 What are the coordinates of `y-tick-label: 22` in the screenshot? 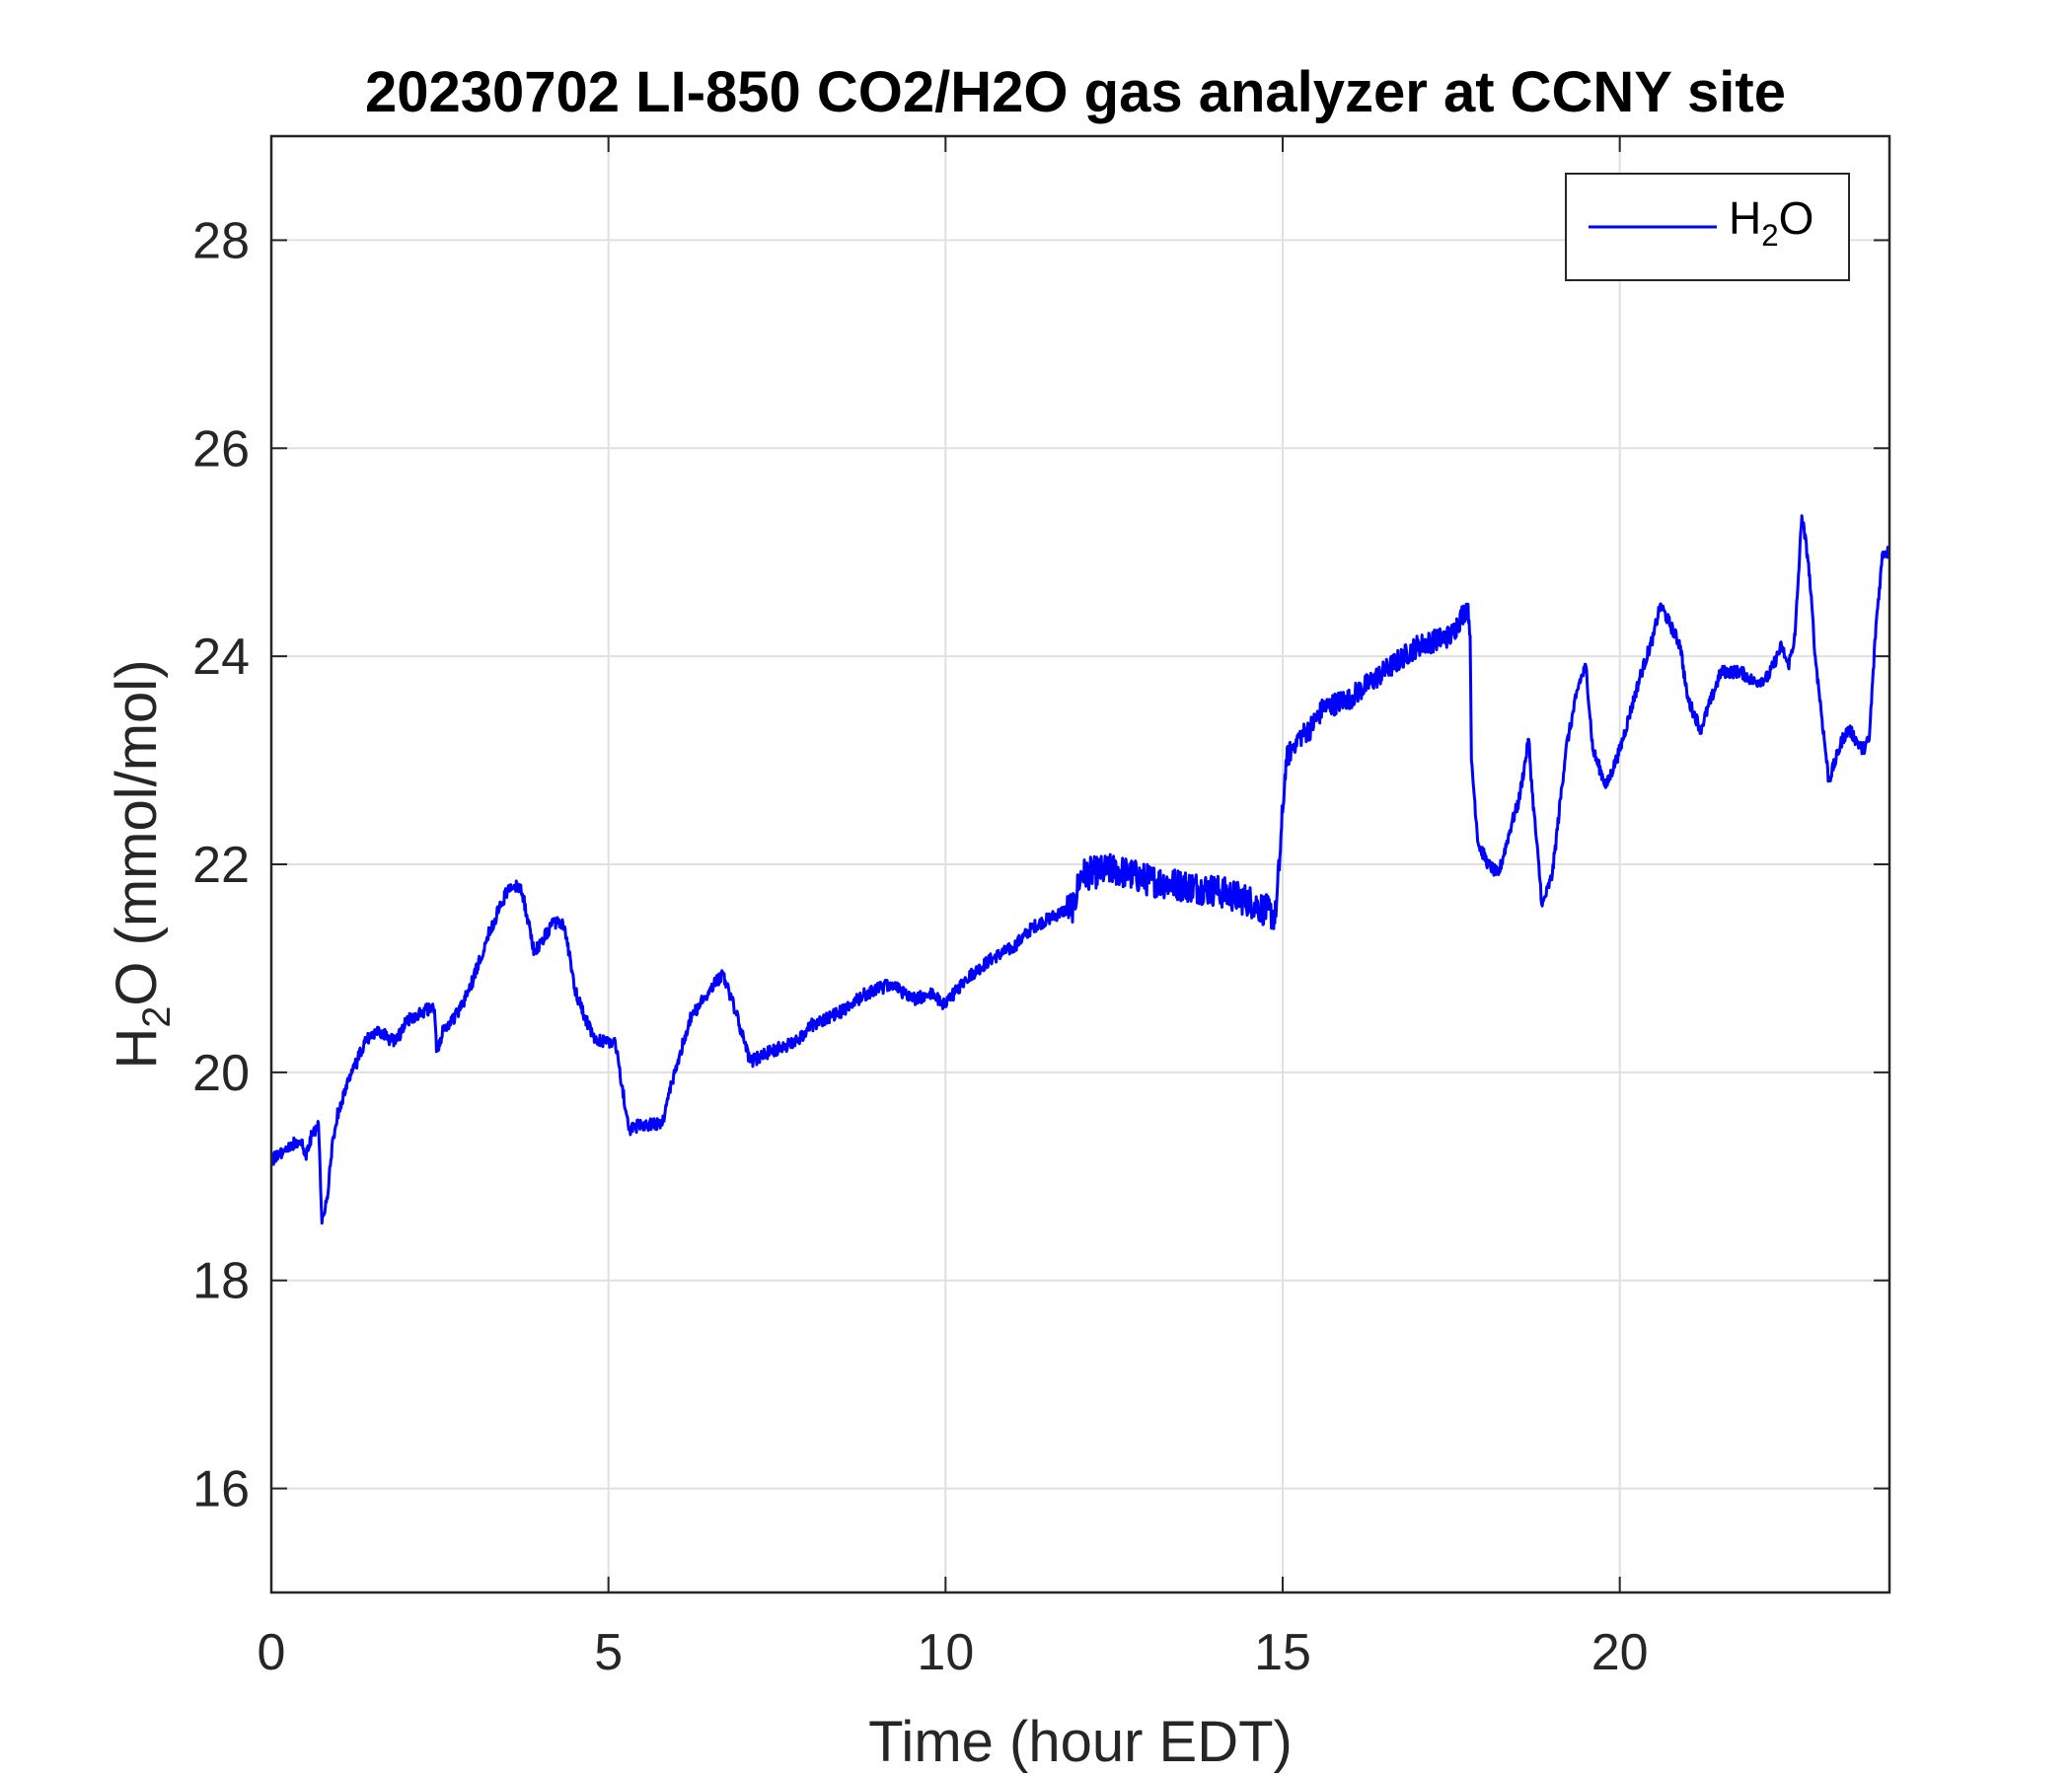 It's located at (221, 866).